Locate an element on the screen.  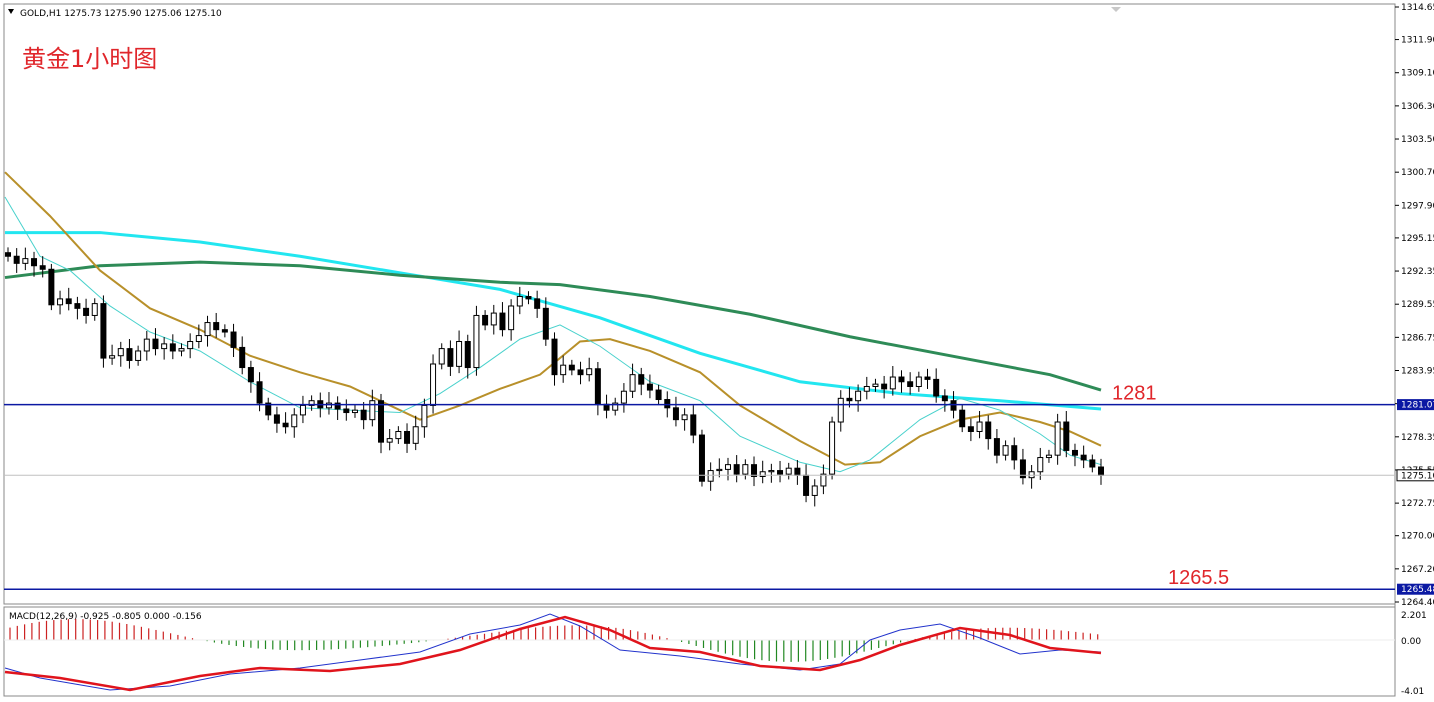
svg-text: 1275.10 is located at coordinates (1417, 476).